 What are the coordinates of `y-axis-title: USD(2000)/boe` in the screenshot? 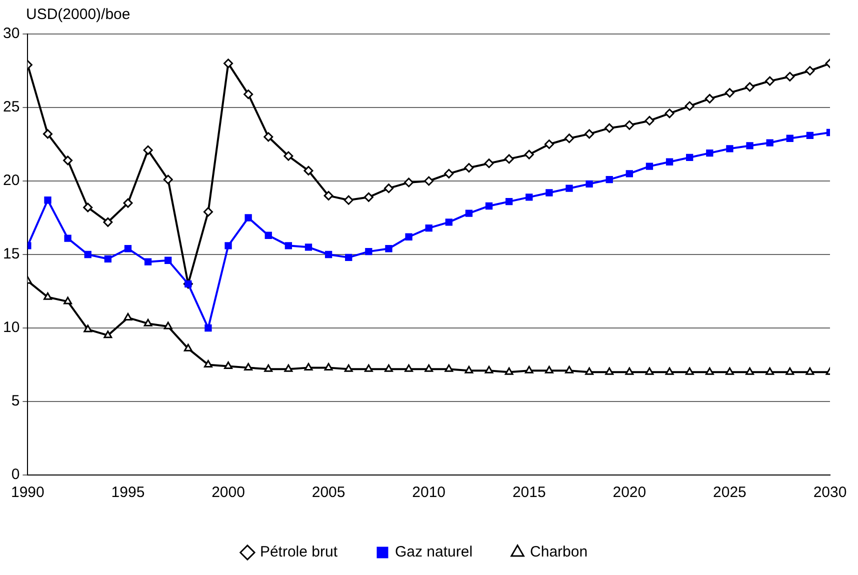 It's located at (78, 14).